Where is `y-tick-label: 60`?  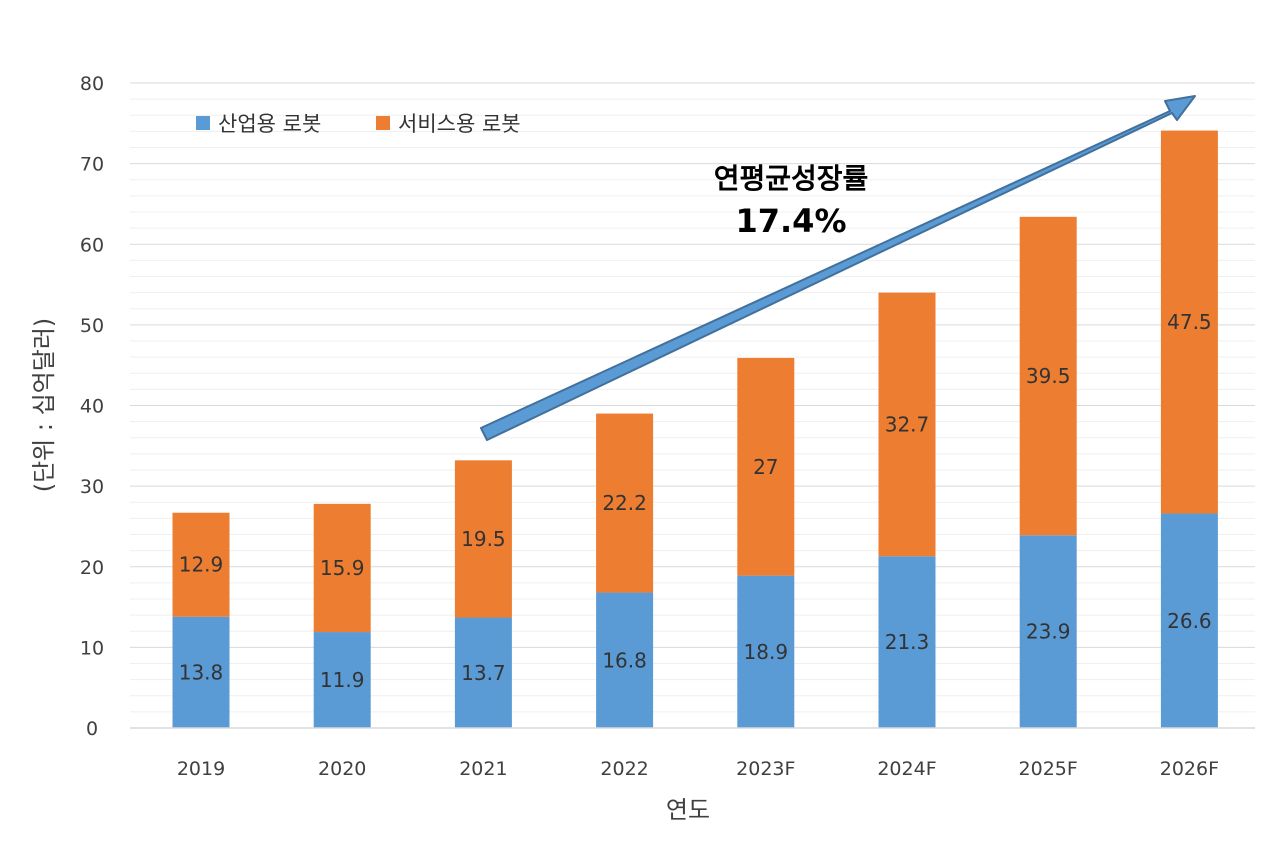 y-tick-label: 60 is located at coordinates (92, 245).